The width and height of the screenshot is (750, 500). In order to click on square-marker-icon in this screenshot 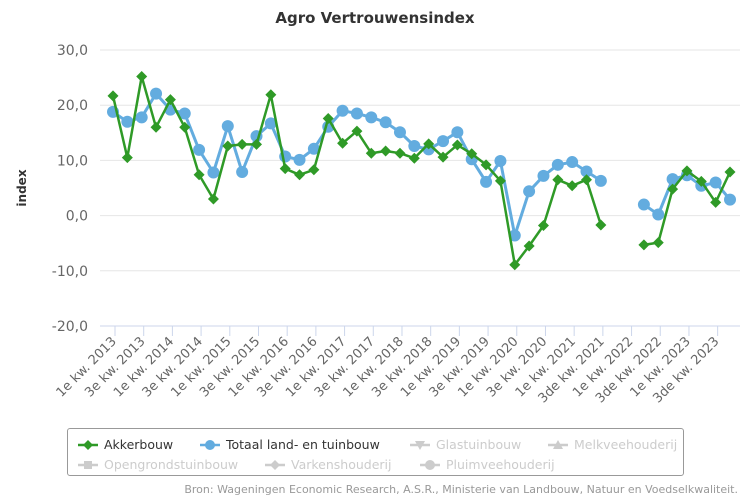, I will do `click(91, 465)`.